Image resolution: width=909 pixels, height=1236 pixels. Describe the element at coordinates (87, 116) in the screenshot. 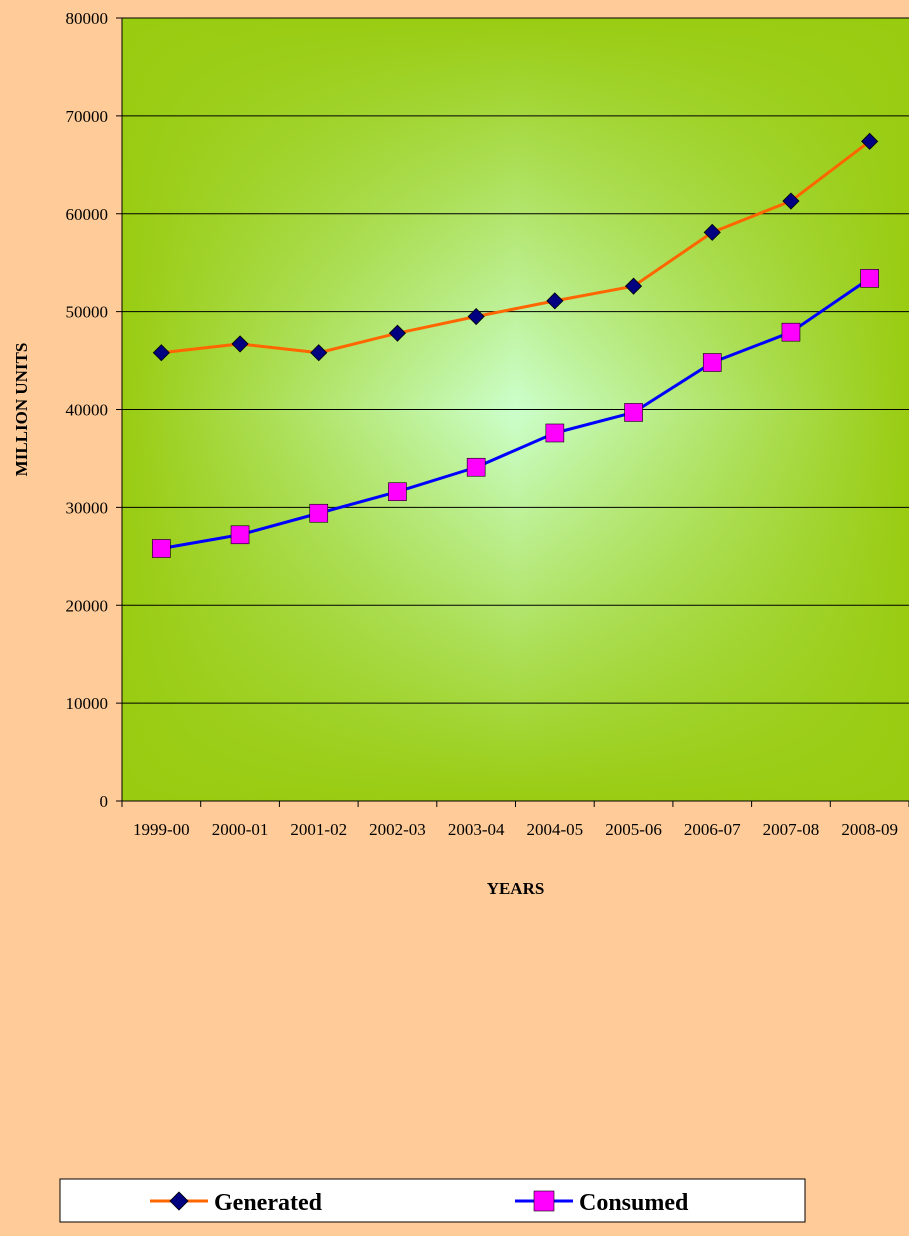

I see `y-tick-label: 70000` at that location.